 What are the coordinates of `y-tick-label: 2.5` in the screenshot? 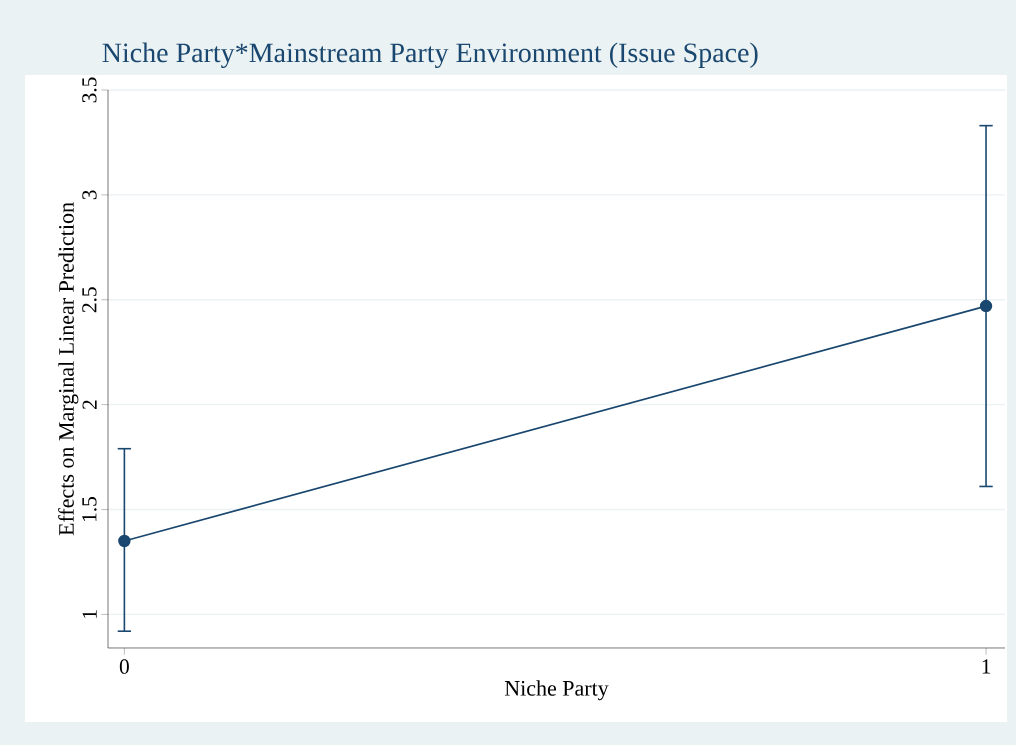 It's located at (89, 300).